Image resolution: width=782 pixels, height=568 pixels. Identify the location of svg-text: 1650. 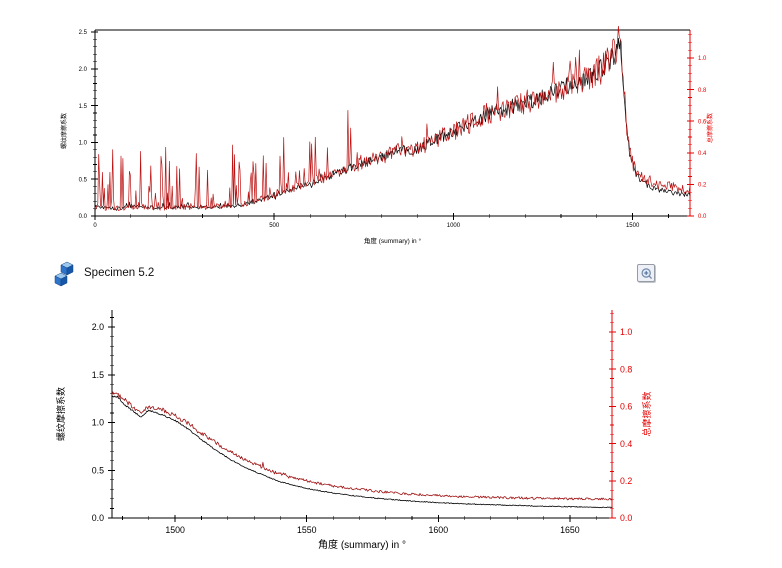
(570, 530).